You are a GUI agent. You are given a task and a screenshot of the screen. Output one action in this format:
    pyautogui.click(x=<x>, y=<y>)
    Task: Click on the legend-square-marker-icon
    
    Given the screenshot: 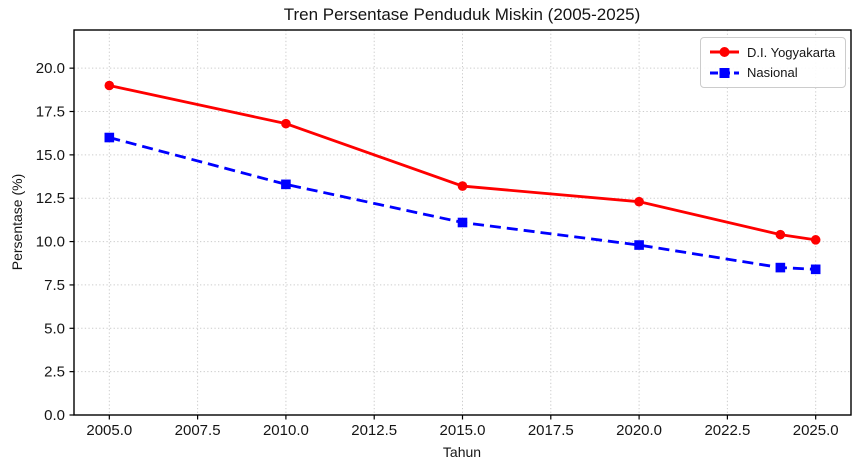 What is the action you would take?
    pyautogui.click(x=724, y=72)
    